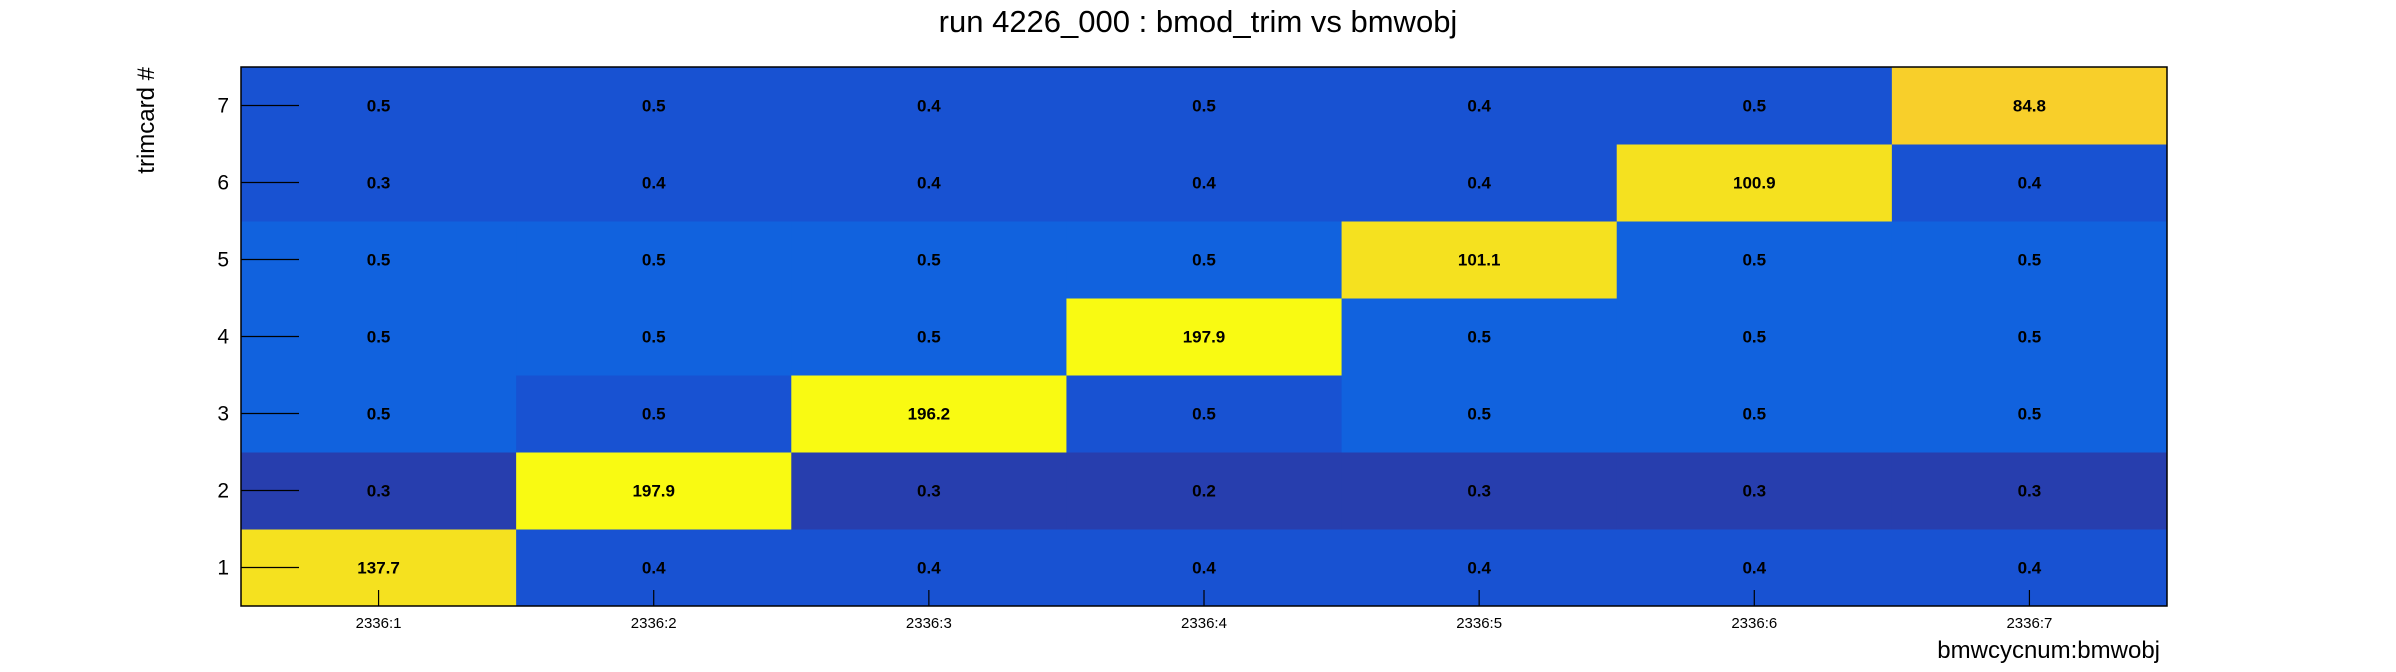  What do you see at coordinates (223, 568) in the screenshot?
I see `y-tick-label: 1` at bounding box center [223, 568].